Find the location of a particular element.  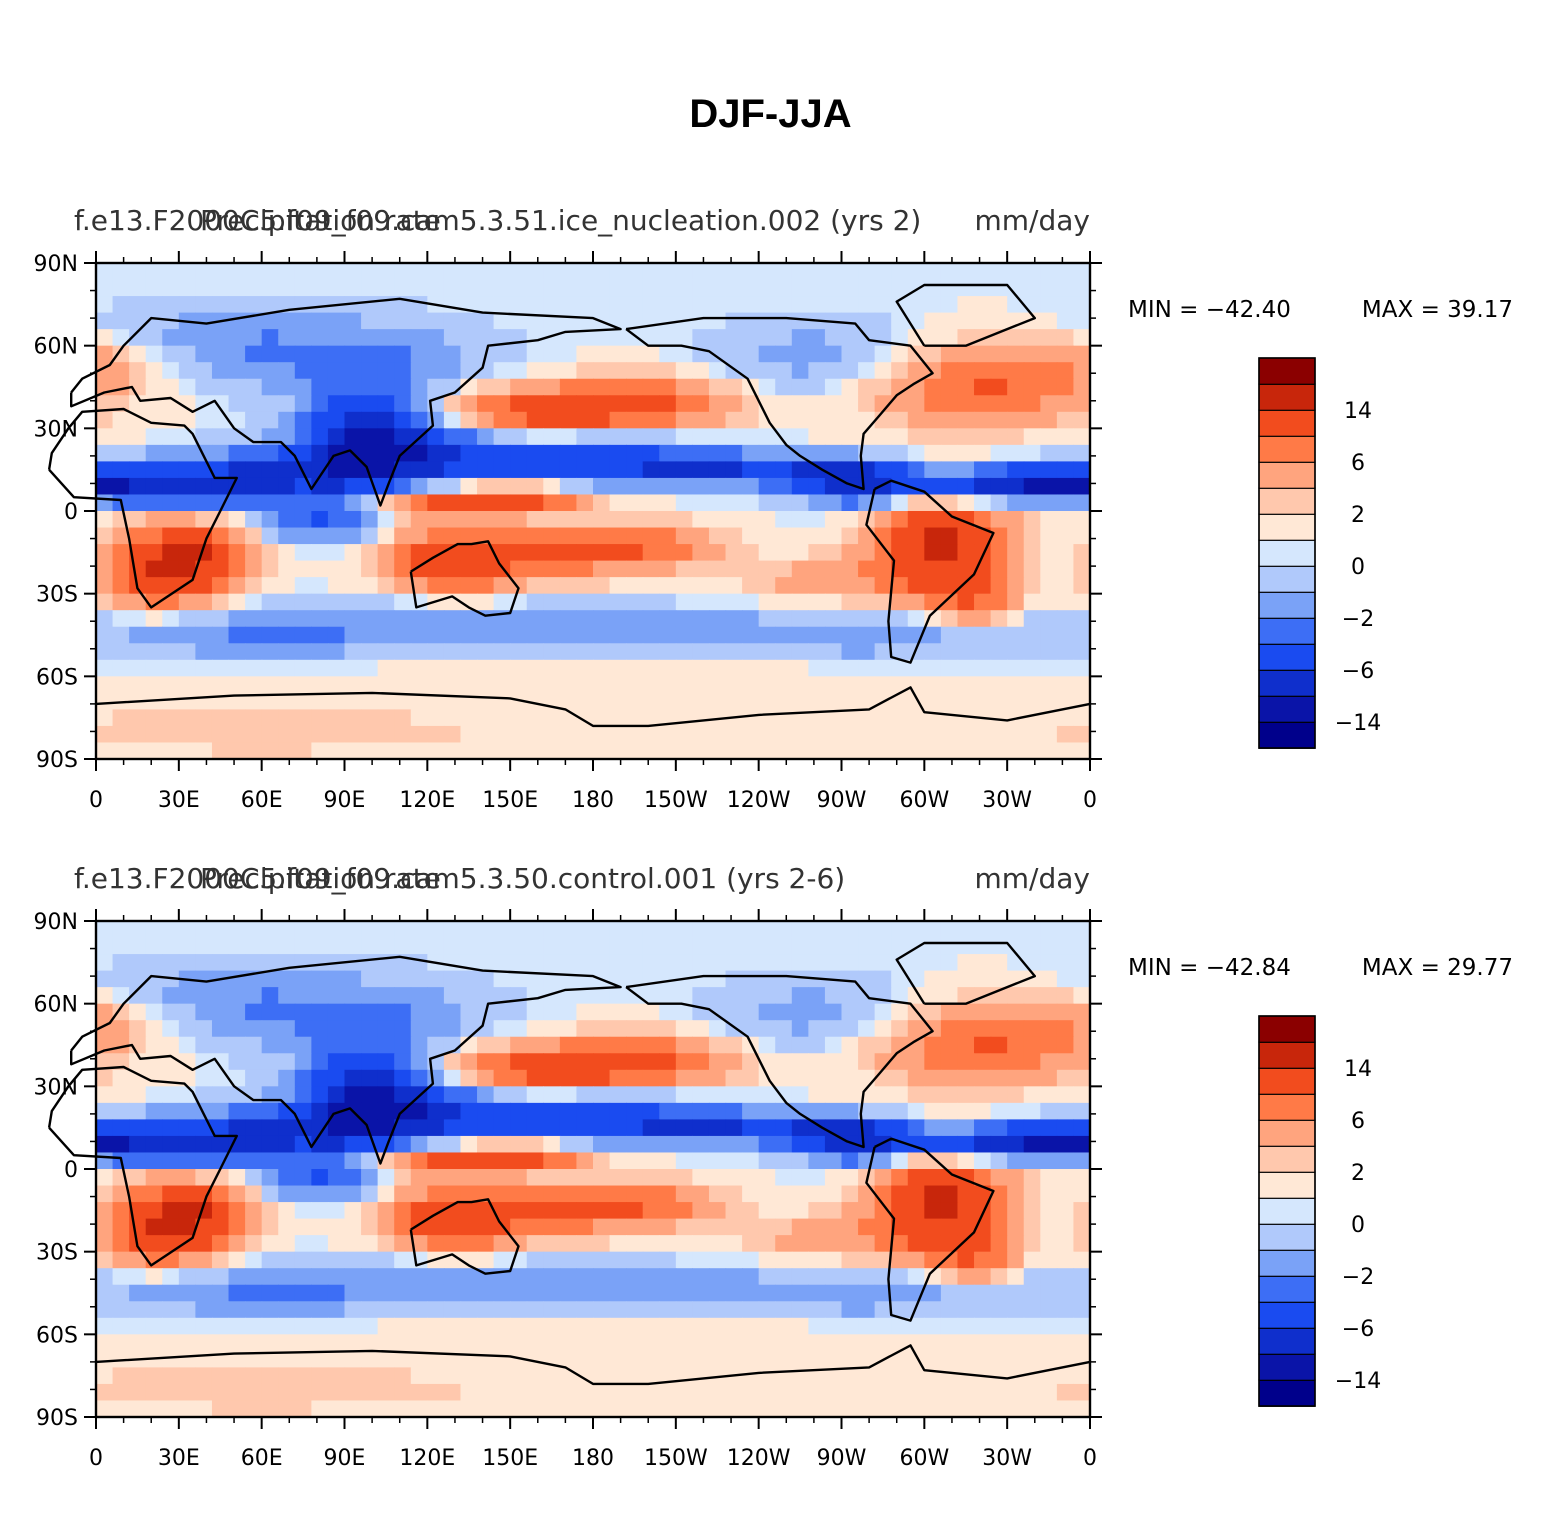

colorbar-box is located at coordinates (1287, 449).